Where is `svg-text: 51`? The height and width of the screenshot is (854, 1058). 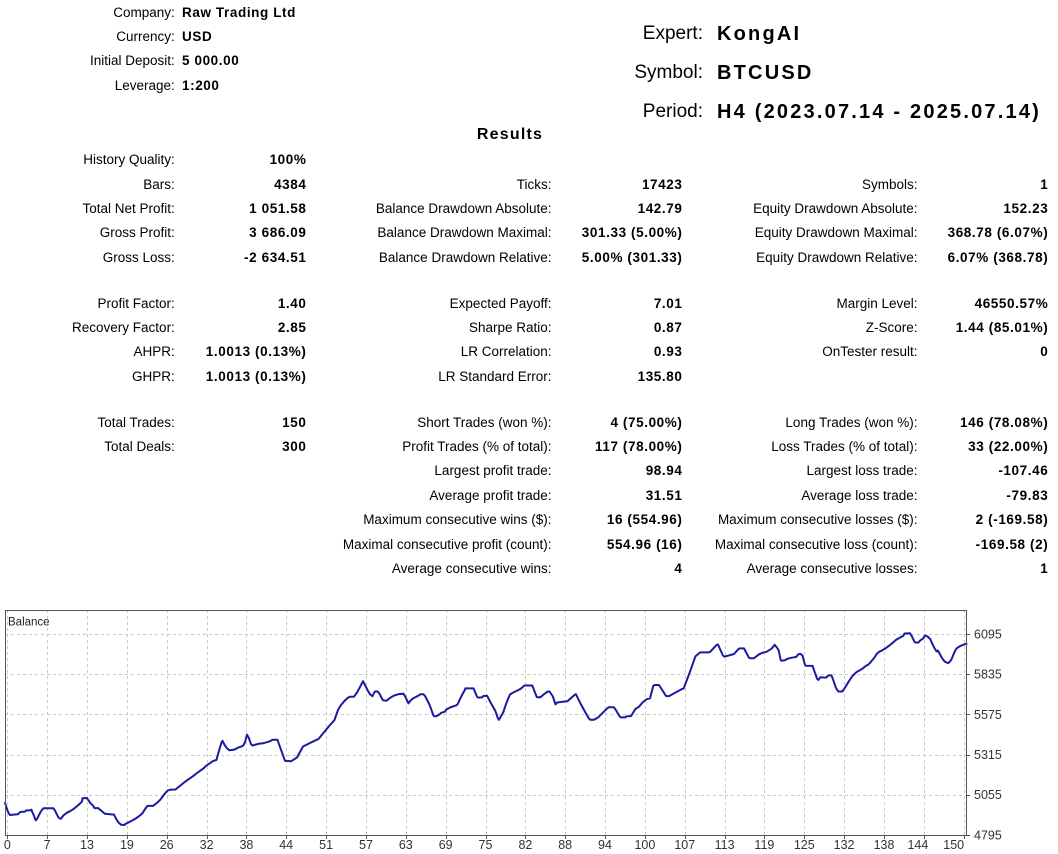
svg-text: 51 is located at coordinates (326, 845).